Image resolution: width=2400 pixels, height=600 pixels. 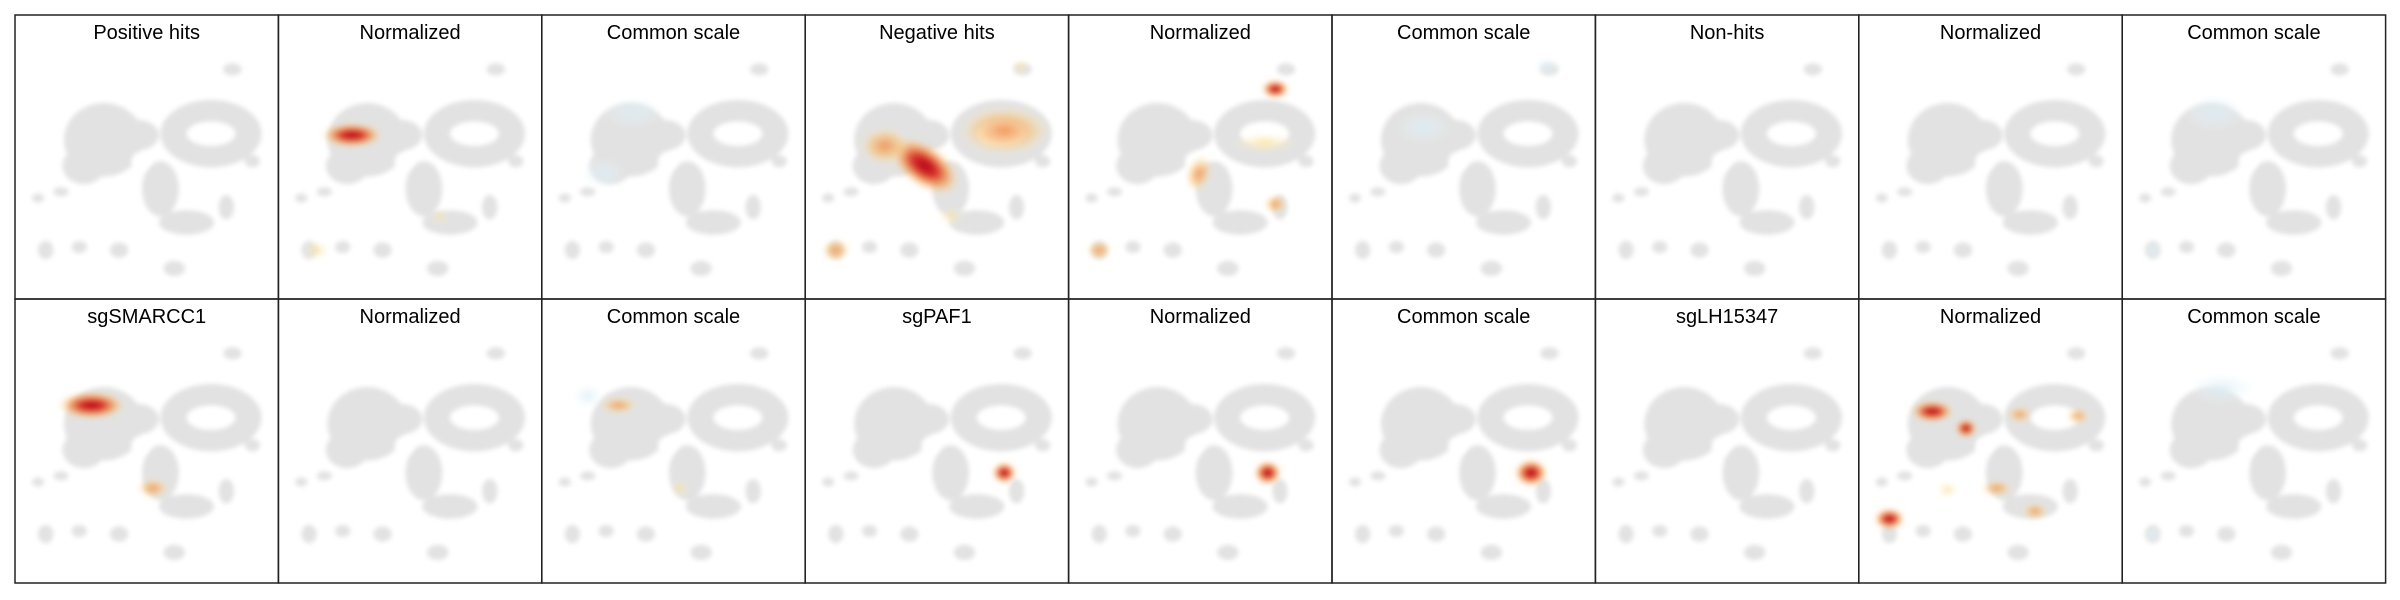 I want to click on panel: Positive hits, so click(x=147, y=157).